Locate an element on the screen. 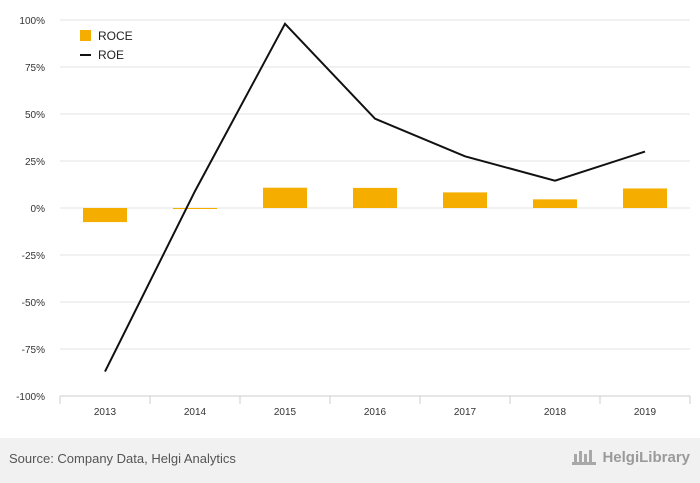 The width and height of the screenshot is (700, 483). y-tick-label: 50% is located at coordinates (35, 115).